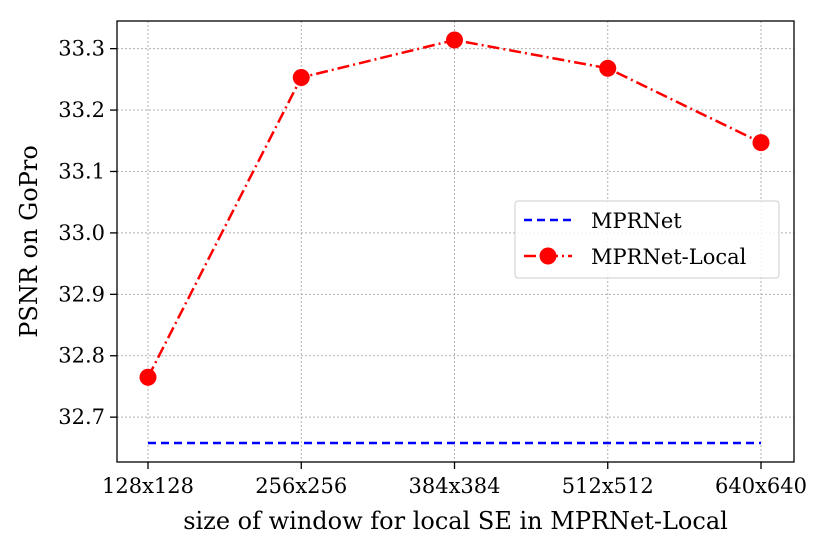  What do you see at coordinates (548, 256) in the screenshot?
I see `legend-marker-mprnet-local` at bounding box center [548, 256].